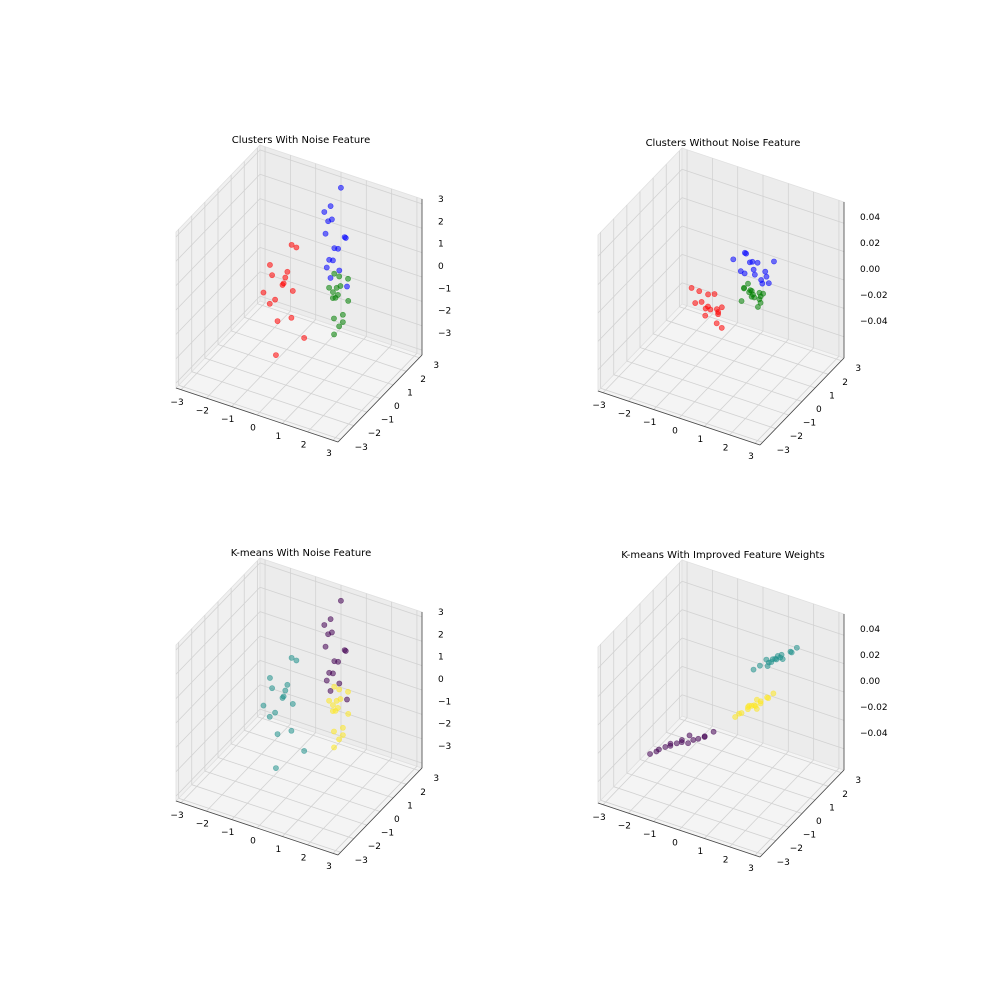 The height and width of the screenshot is (1000, 1000). What do you see at coordinates (176, 403) in the screenshot?
I see `x-tick-label: −3` at bounding box center [176, 403].